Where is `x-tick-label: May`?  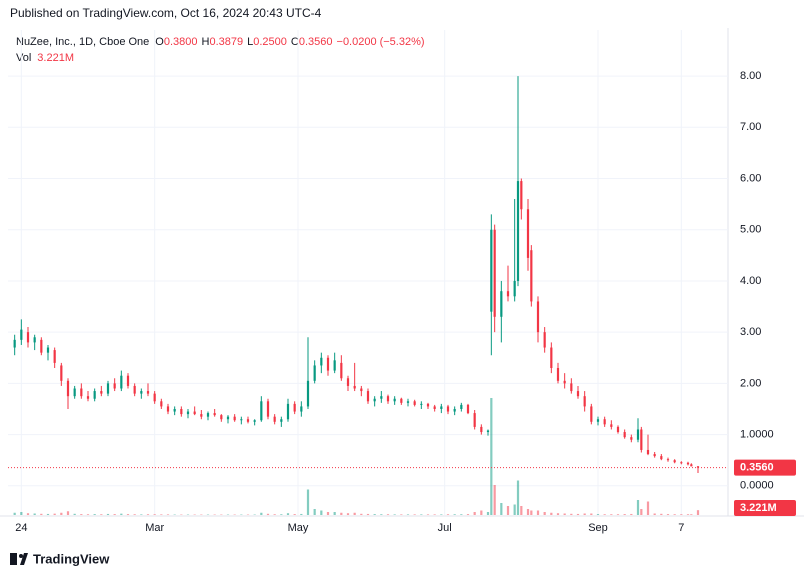 x-tick-label: May is located at coordinates (298, 528).